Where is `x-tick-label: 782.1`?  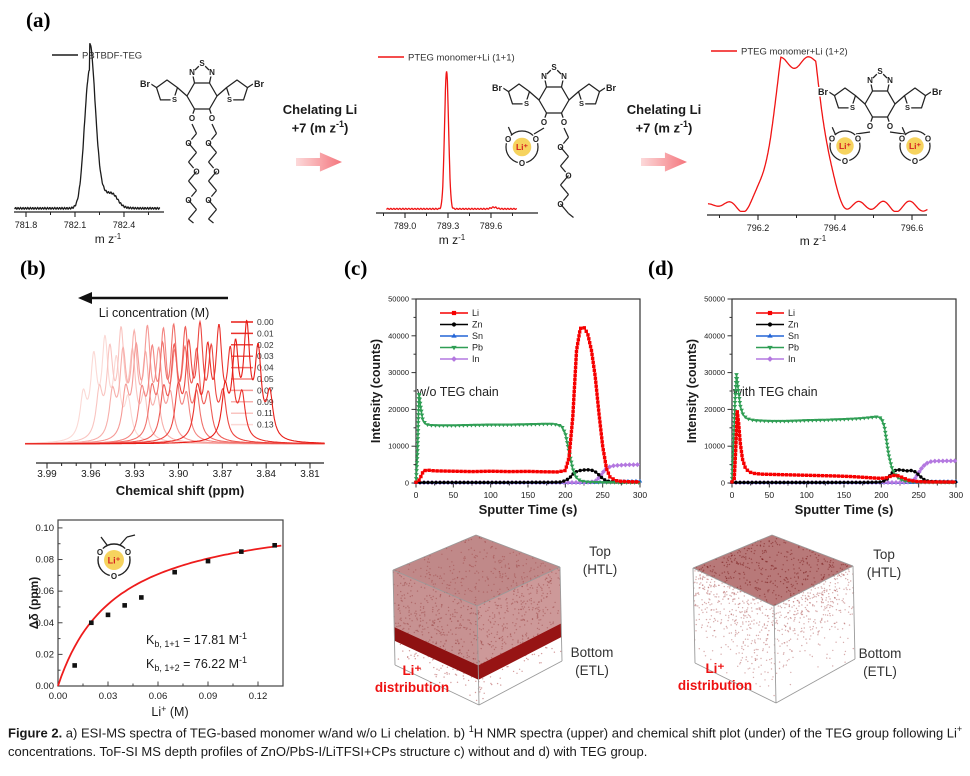
x-tick-label: 782.1 is located at coordinates (75, 225).